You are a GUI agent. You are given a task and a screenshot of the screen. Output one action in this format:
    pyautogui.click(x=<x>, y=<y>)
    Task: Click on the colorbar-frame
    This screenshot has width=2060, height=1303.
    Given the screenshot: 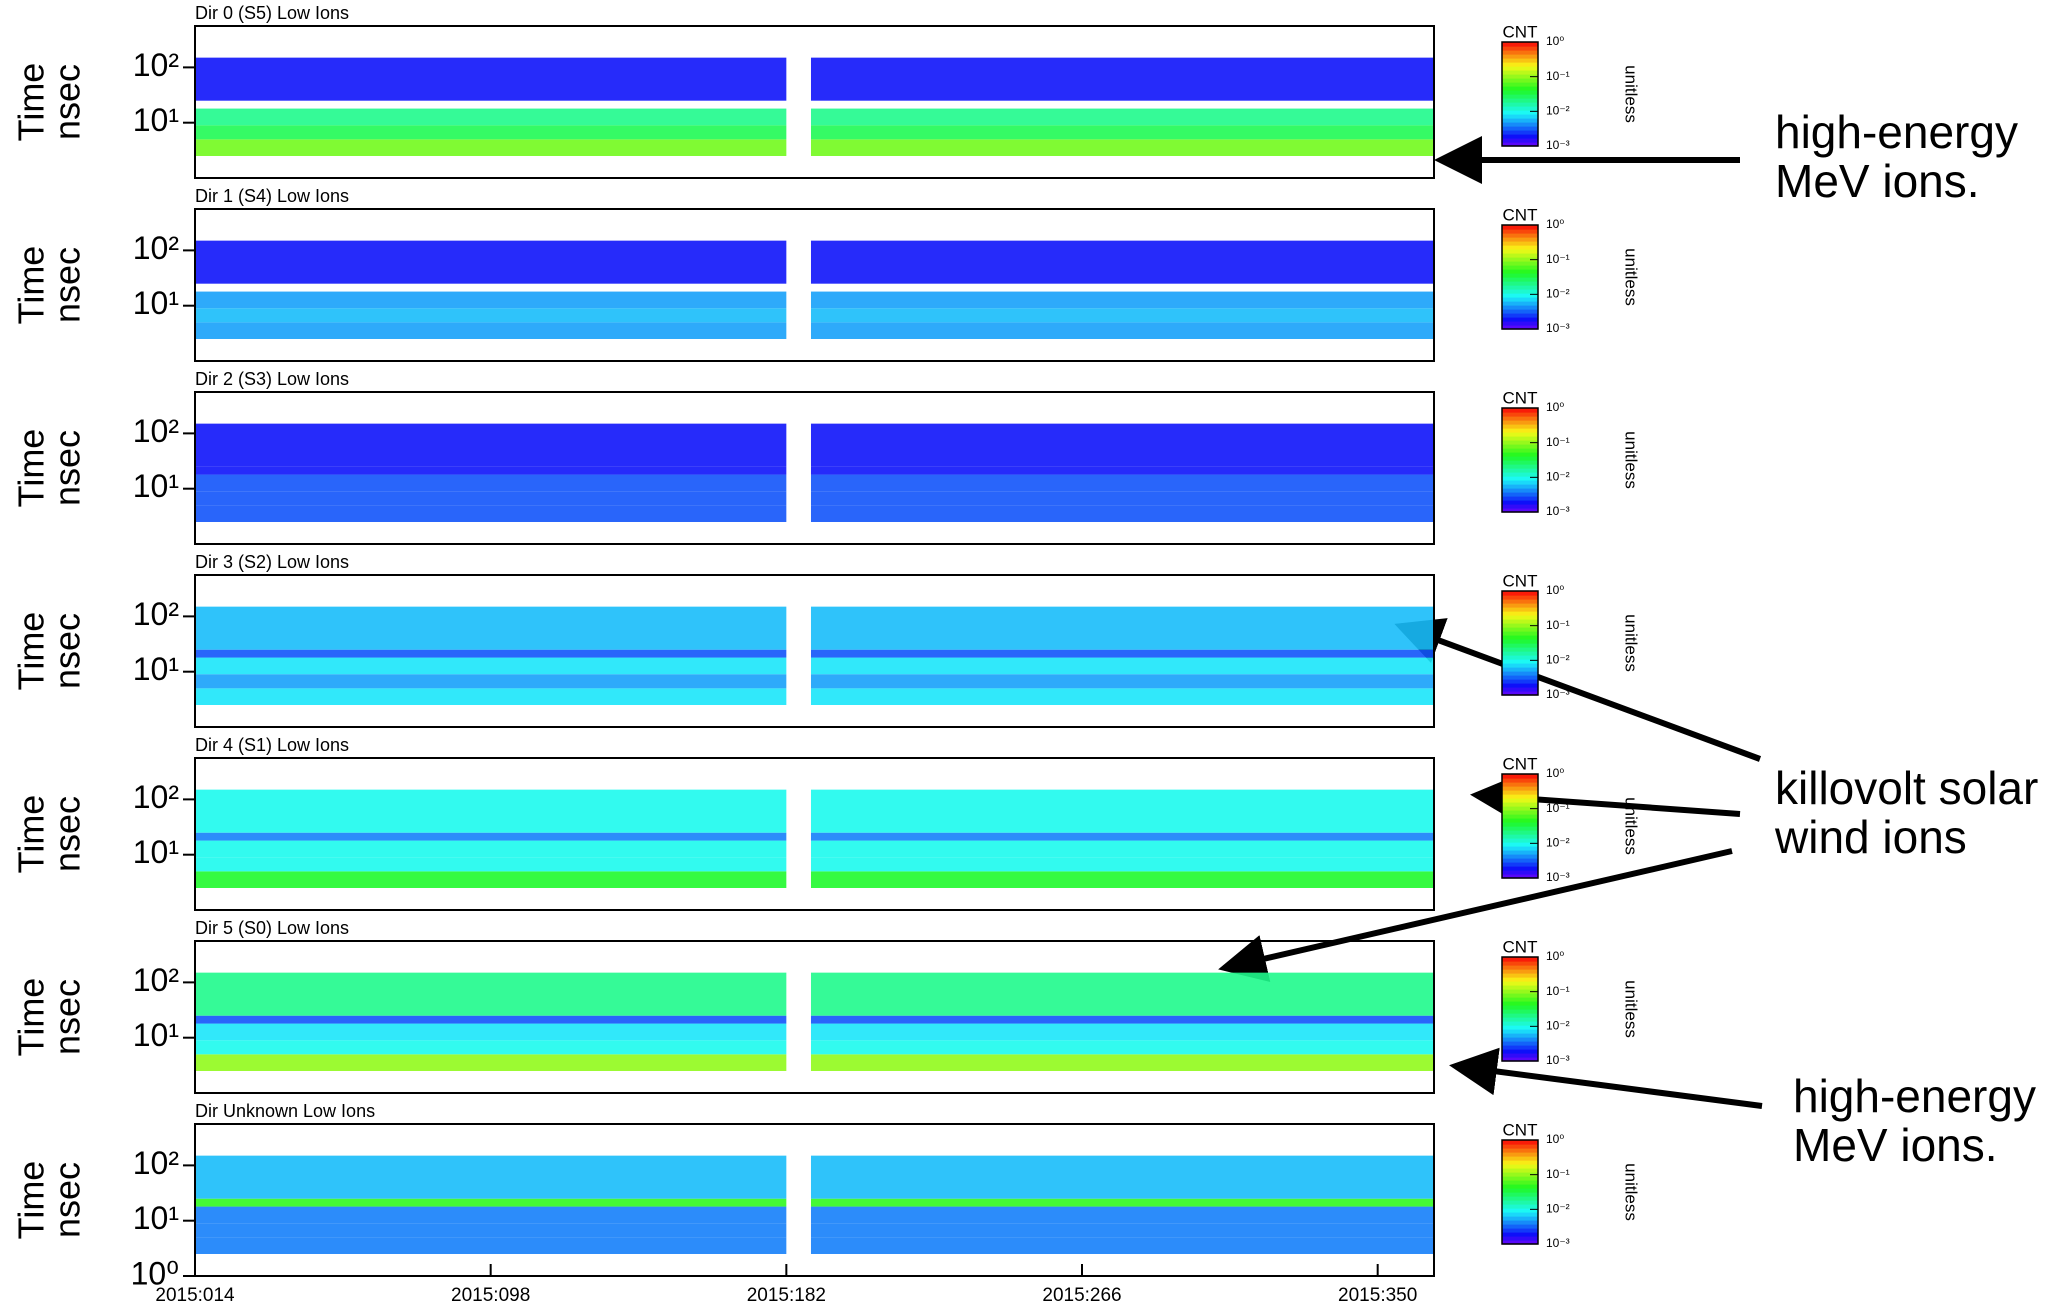 What is the action you would take?
    pyautogui.click(x=1520, y=1009)
    